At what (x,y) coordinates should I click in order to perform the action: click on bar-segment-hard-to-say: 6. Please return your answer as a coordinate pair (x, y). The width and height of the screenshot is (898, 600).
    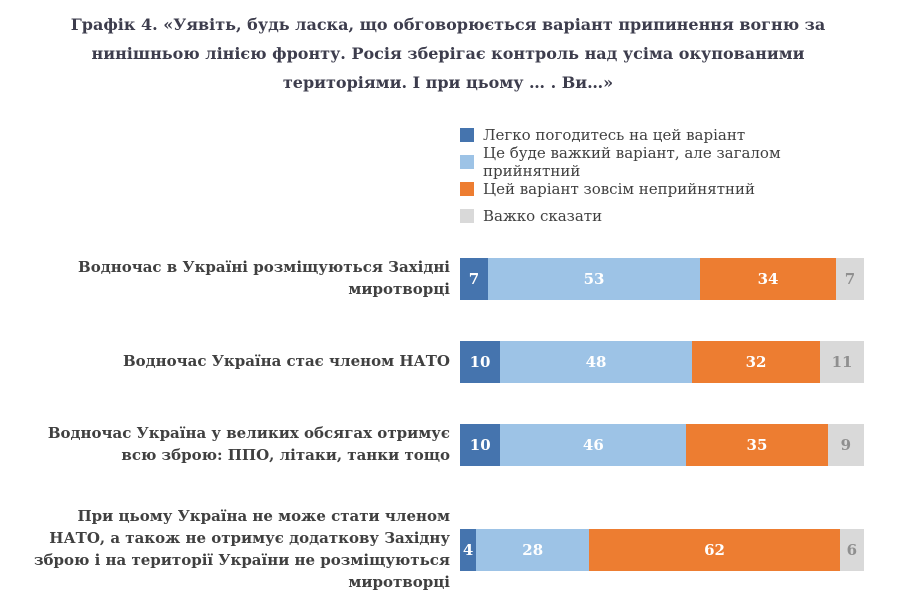
    Looking at the image, I should click on (851, 549).